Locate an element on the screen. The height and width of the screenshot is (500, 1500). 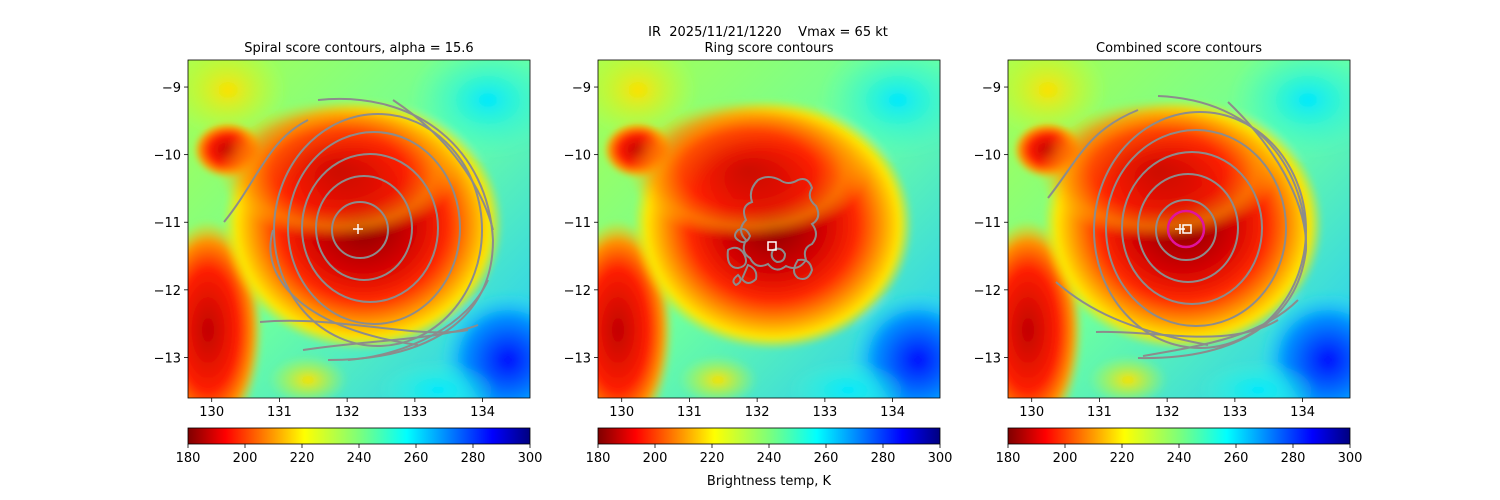
spiral-contours is located at coordinates (359, 229).